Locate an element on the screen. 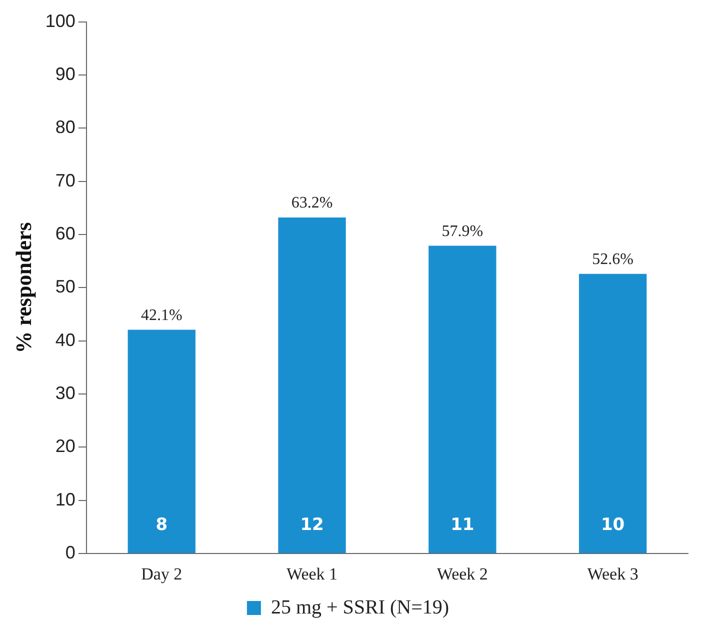 The height and width of the screenshot is (636, 717). y-tick-label: 50 is located at coordinates (65, 286).